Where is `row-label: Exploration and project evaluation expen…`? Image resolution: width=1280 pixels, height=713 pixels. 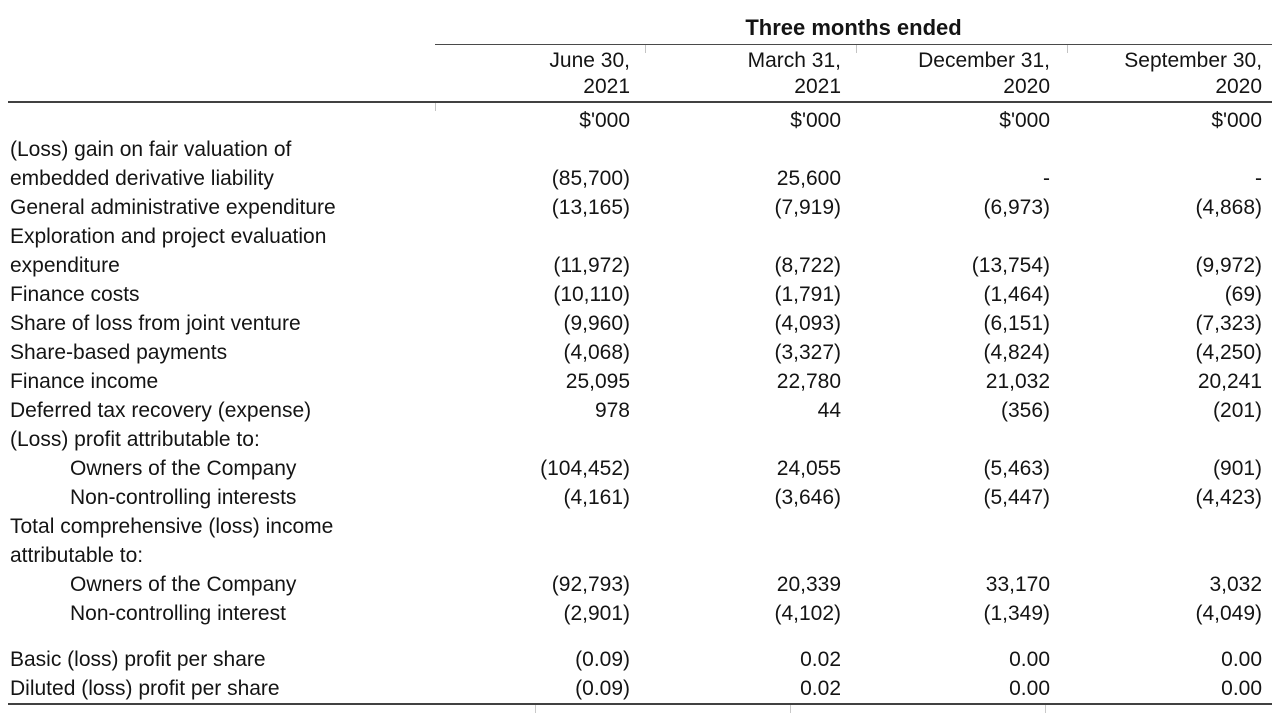 row-label: Exploration and project evaluation expen… is located at coordinates (168, 251).